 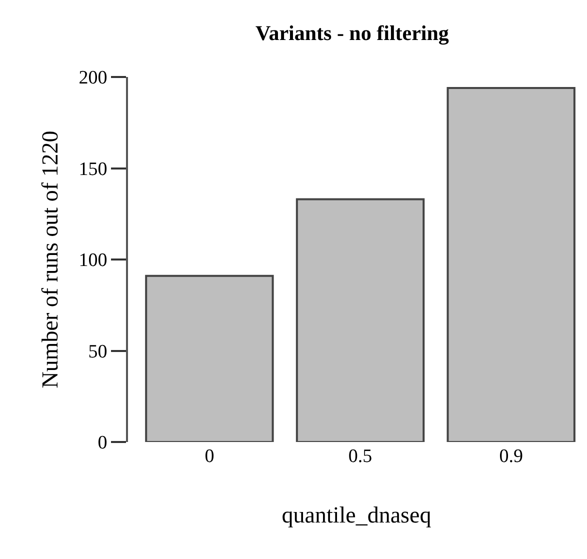 What do you see at coordinates (209, 456) in the screenshot?
I see `x-tick-label: 0` at bounding box center [209, 456].